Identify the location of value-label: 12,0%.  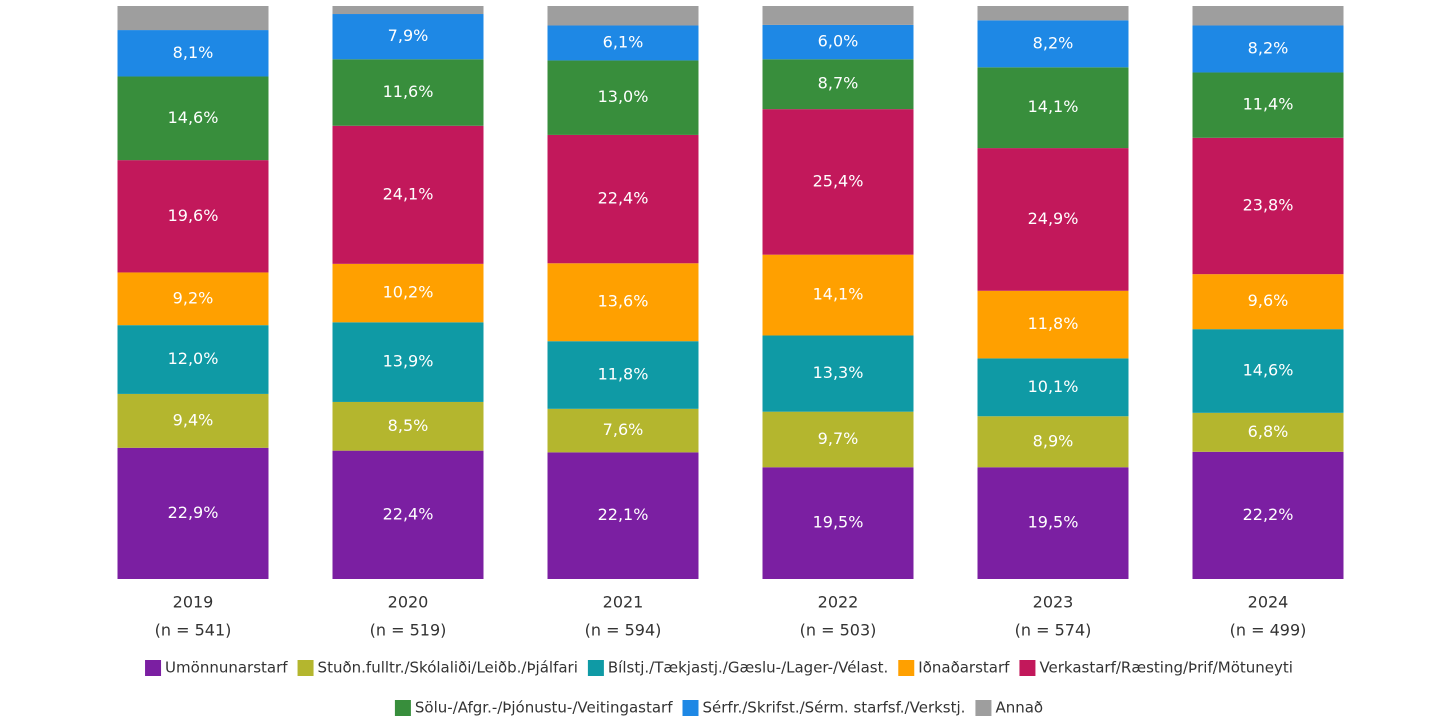
(193, 358).